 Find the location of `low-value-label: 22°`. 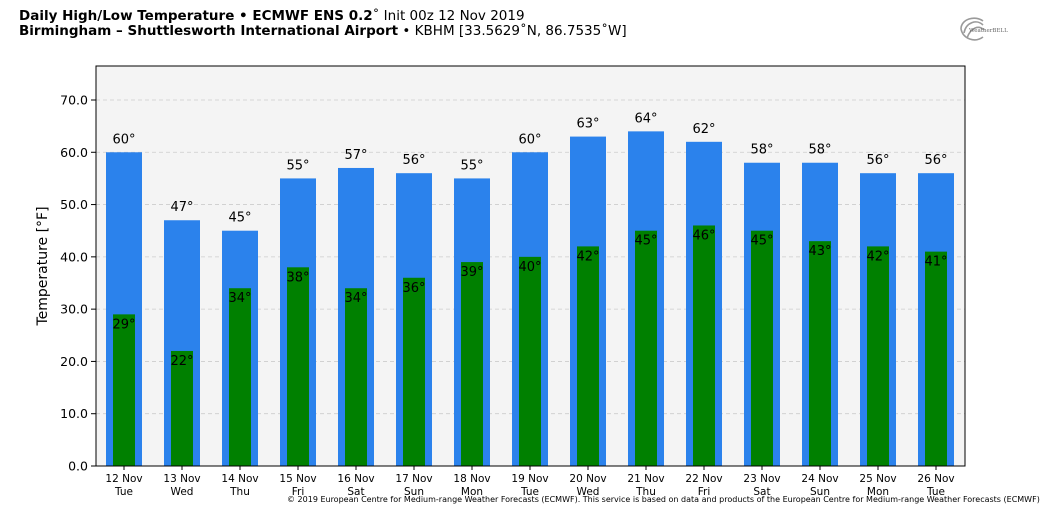

low-value-label: 22° is located at coordinates (181, 361).